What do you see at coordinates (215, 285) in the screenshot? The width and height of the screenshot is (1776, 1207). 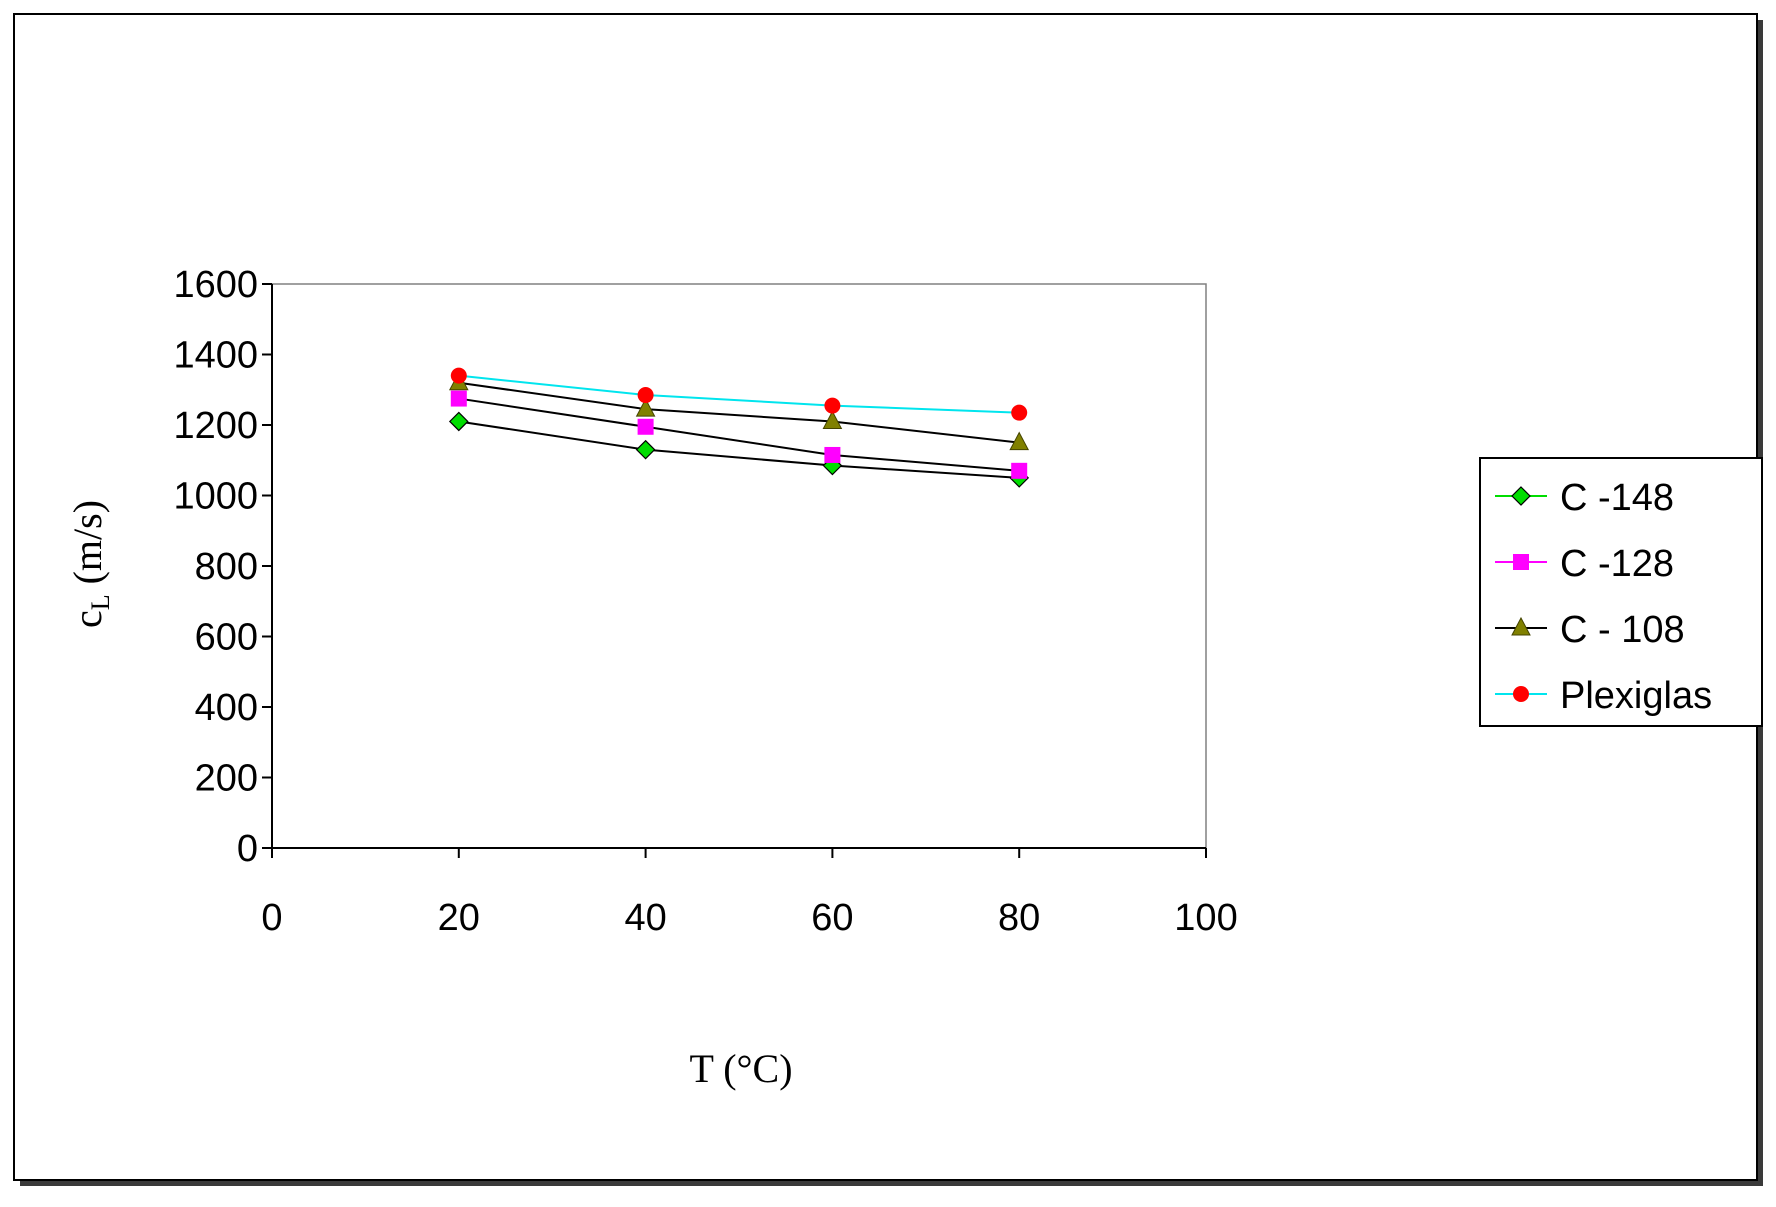 I see `y-tick-label: 1600` at bounding box center [215, 285].